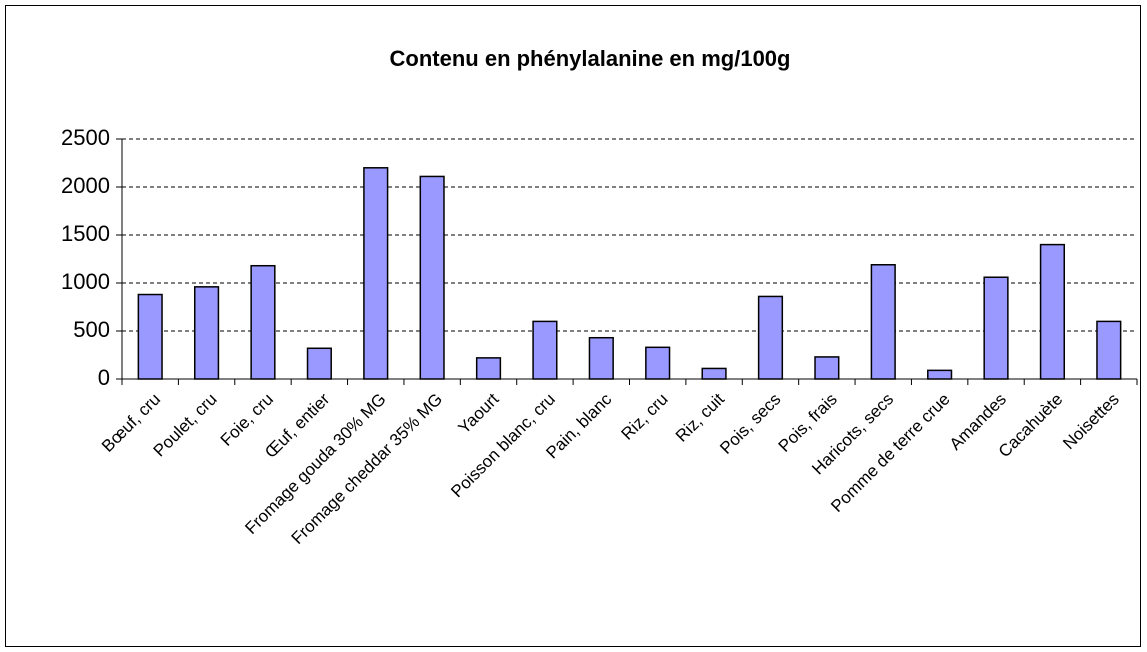 This screenshot has width=1147, height=652. What do you see at coordinates (85, 185) in the screenshot?
I see `y-tick-label: 2000` at bounding box center [85, 185].